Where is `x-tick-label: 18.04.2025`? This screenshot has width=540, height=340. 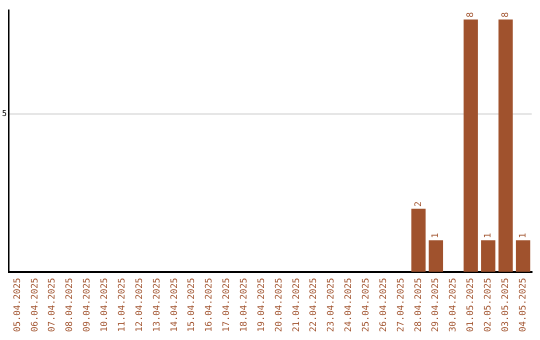
x-tick-label: 18.04.2025 is located at coordinates (244, 305).